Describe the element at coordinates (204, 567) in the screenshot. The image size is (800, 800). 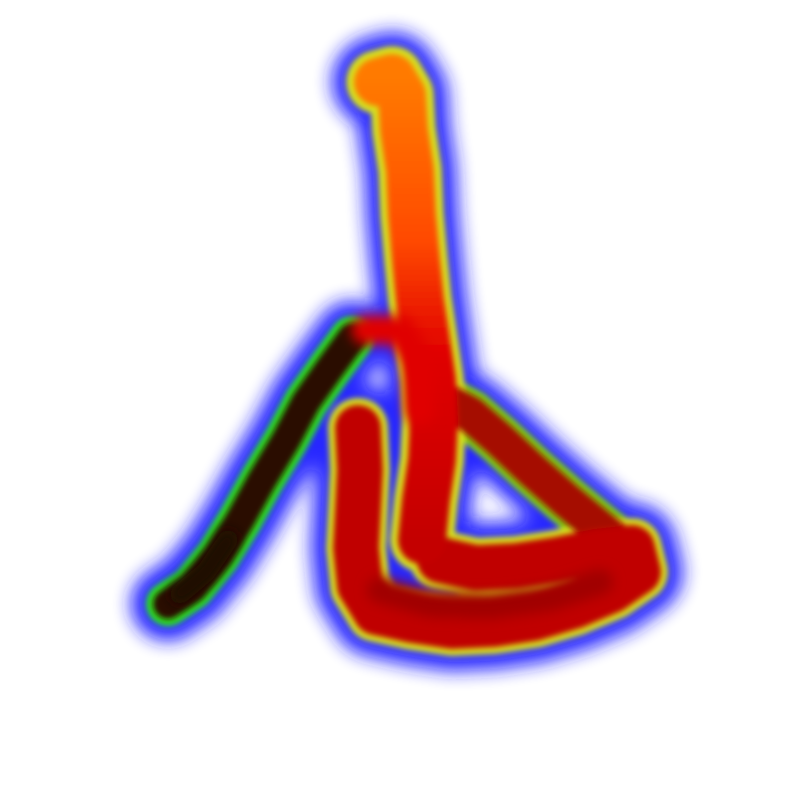
I see `left-stroke-dark-tip` at that location.